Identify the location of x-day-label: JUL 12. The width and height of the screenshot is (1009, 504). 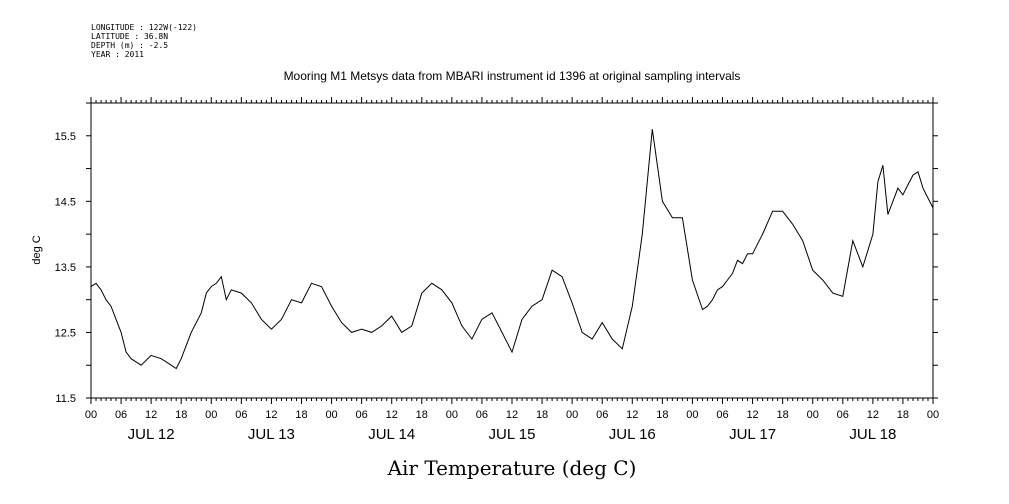
(151, 434).